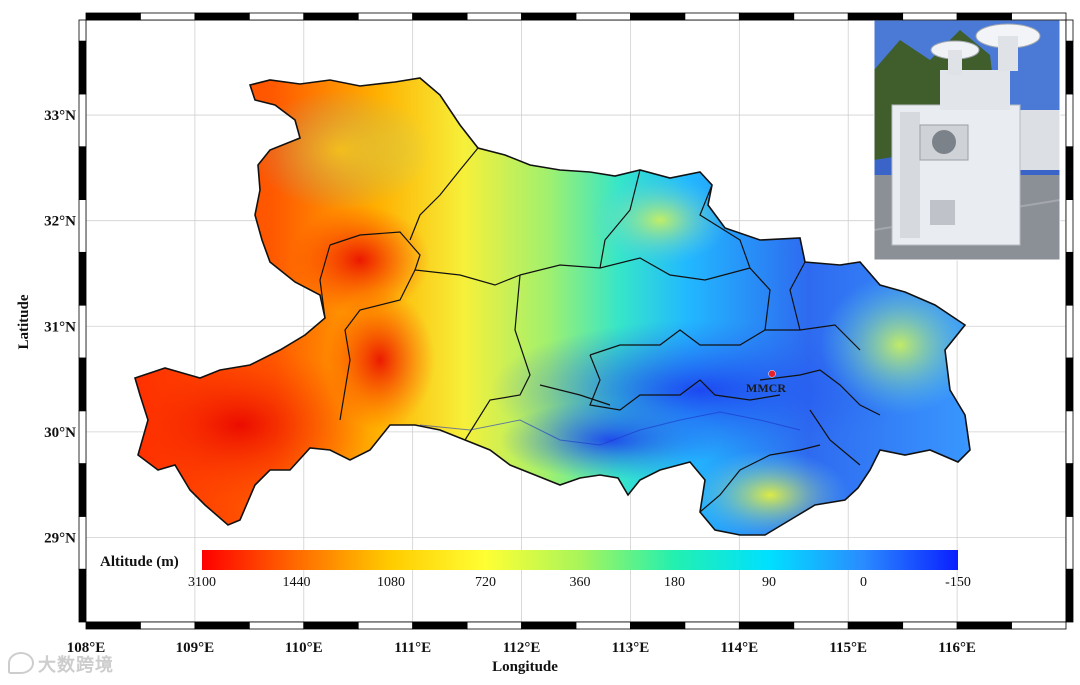  What do you see at coordinates (631, 648) in the screenshot?
I see `lon-tick-label: 113°E` at bounding box center [631, 648].